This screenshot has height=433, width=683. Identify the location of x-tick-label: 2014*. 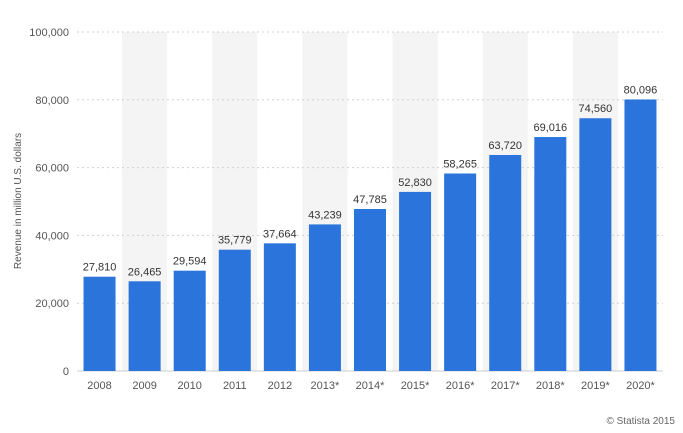
(370, 386).